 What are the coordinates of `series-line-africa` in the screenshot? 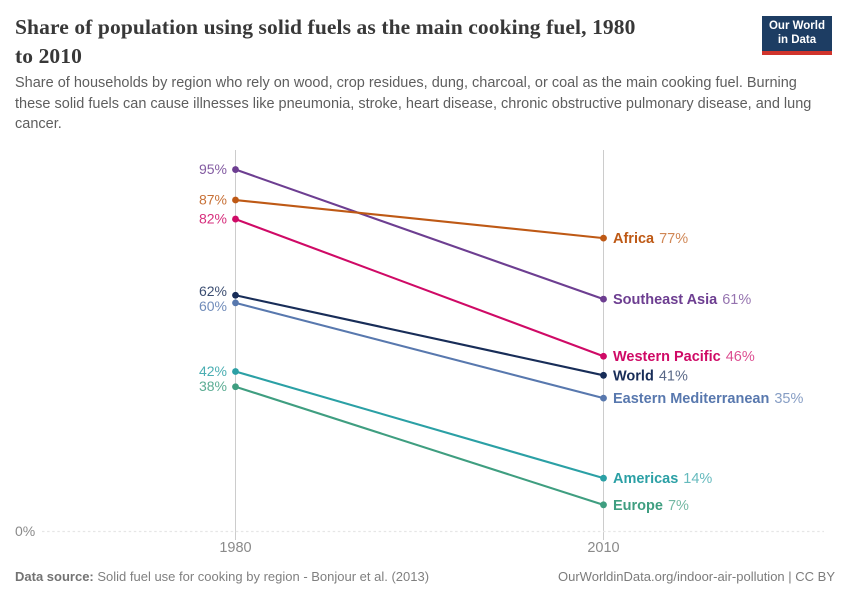 It's located at (419, 219).